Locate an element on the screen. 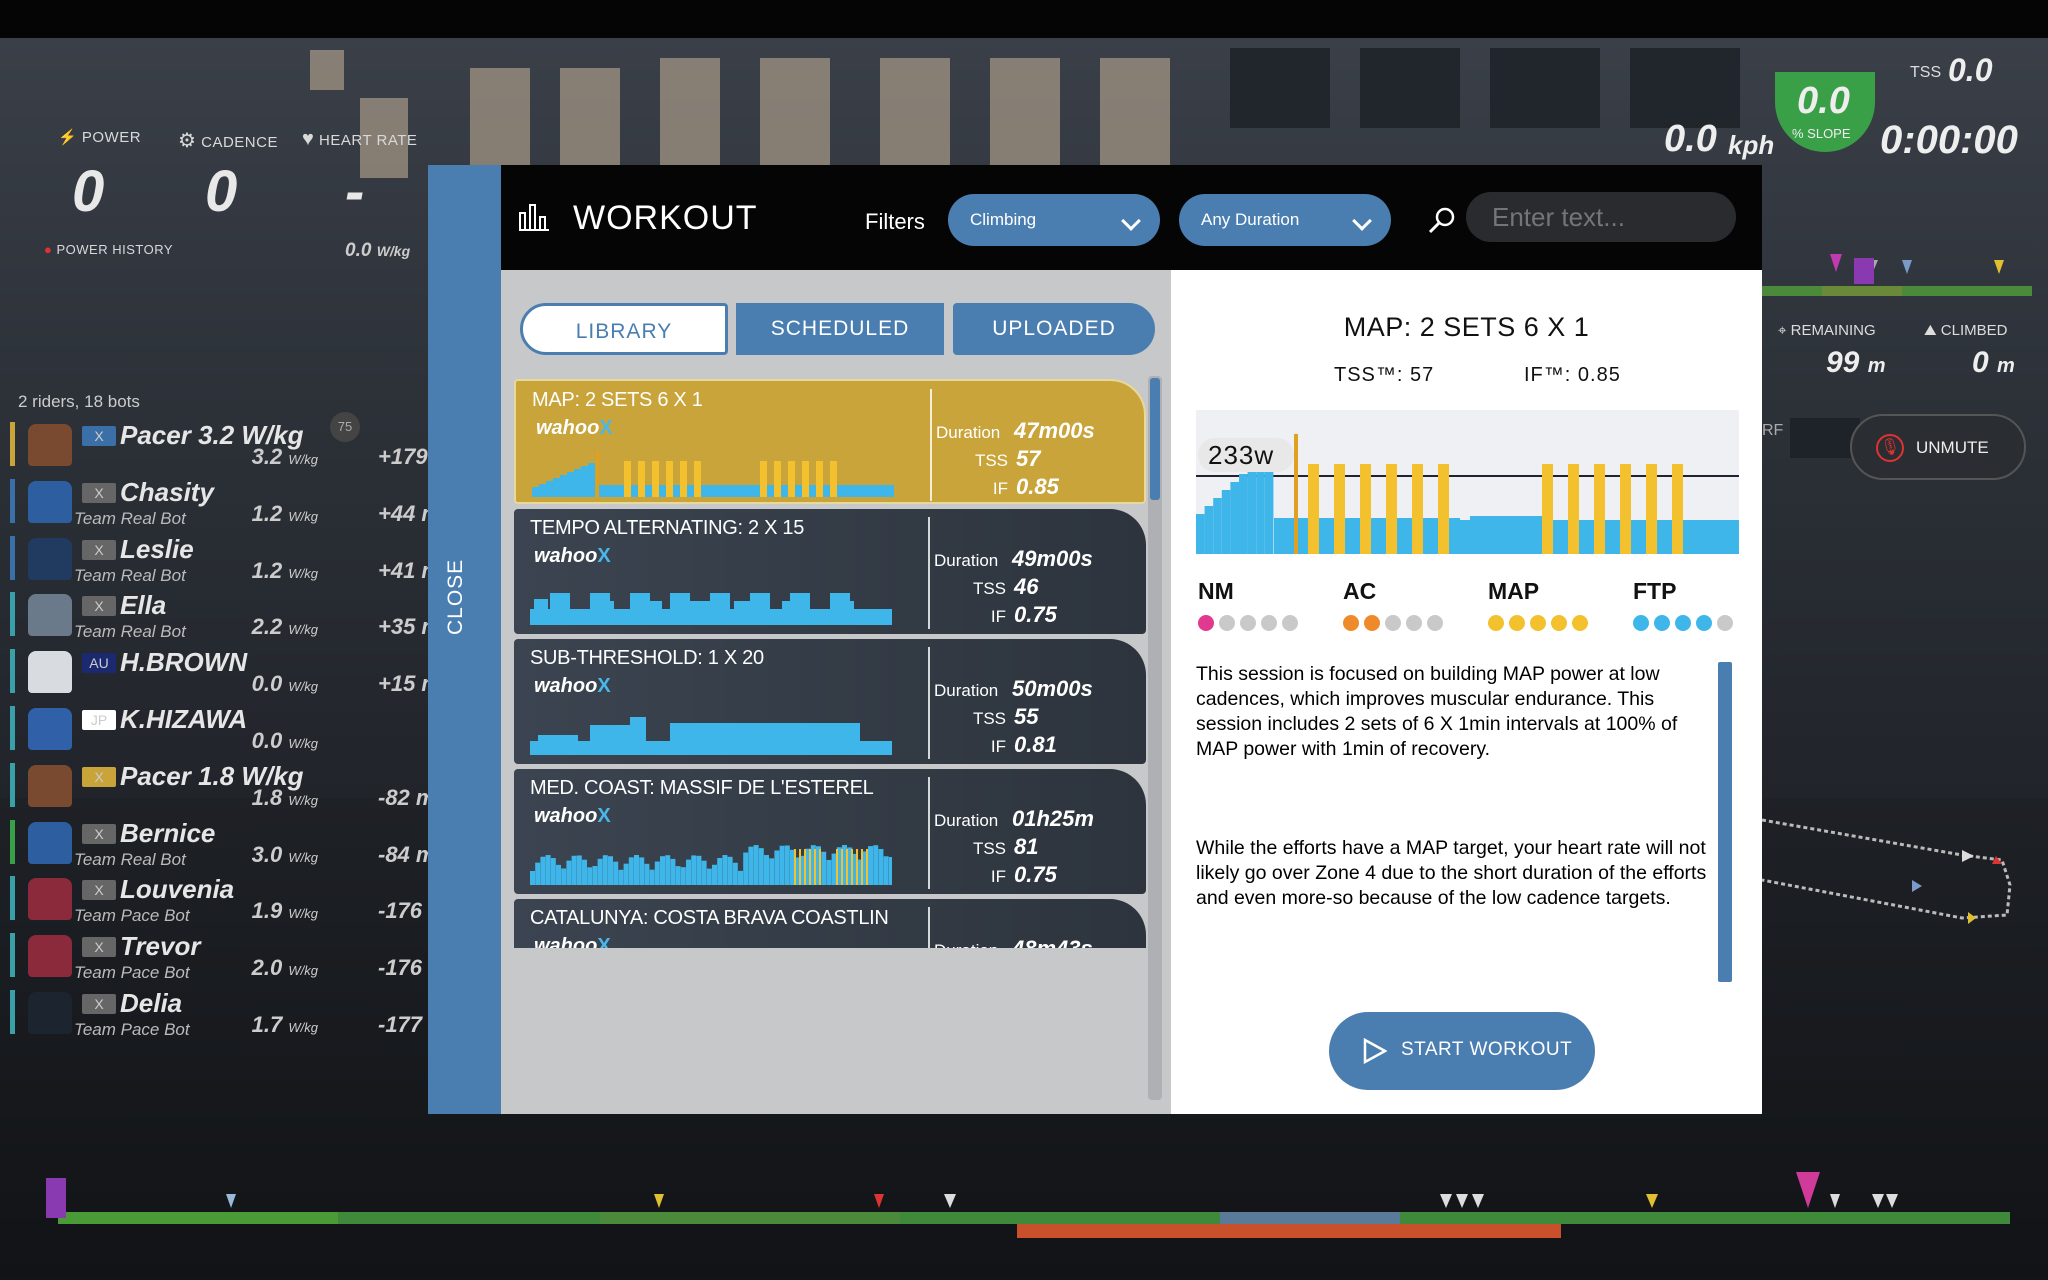  tab-uploaded: UPLOADED is located at coordinates (1054, 329).